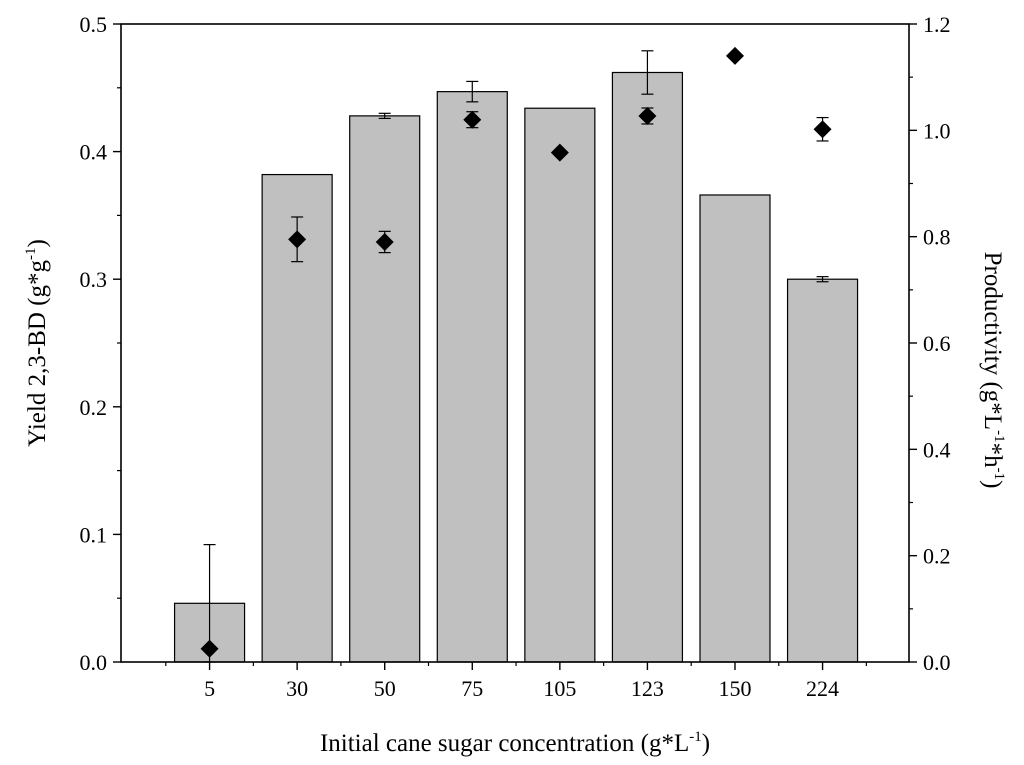 Image resolution: width=1024 pixels, height=765 pixels. Describe the element at coordinates (100, 343) in the screenshot. I see `left-axis: 0.0 0.1 0.2 0.3 0.4 0.5` at that location.